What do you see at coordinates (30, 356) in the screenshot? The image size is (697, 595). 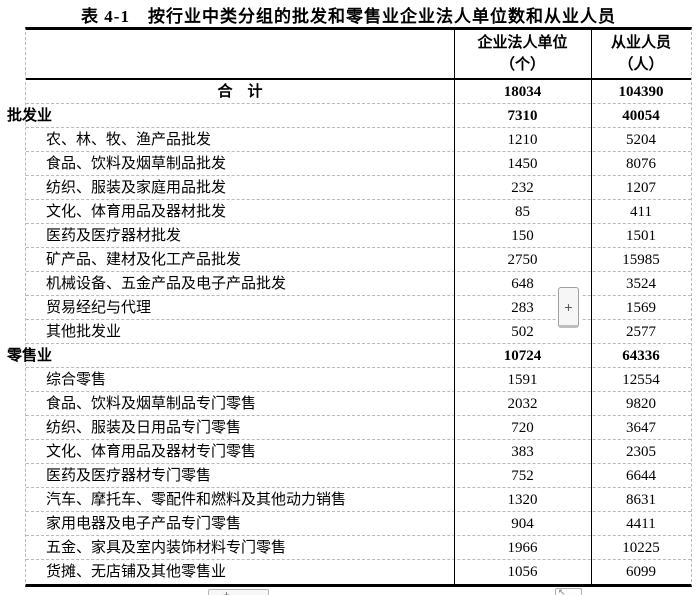 I see `row-label: 零售业` at bounding box center [30, 356].